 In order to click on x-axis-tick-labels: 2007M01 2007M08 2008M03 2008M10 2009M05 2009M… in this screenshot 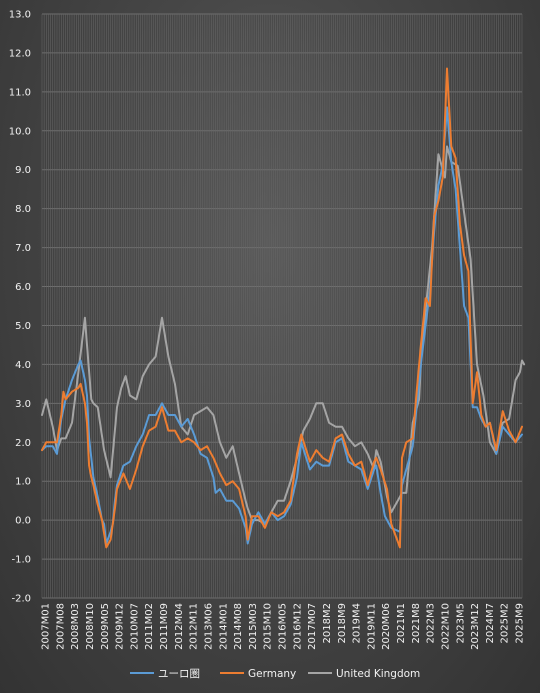, I will do `click(283, 626)`.